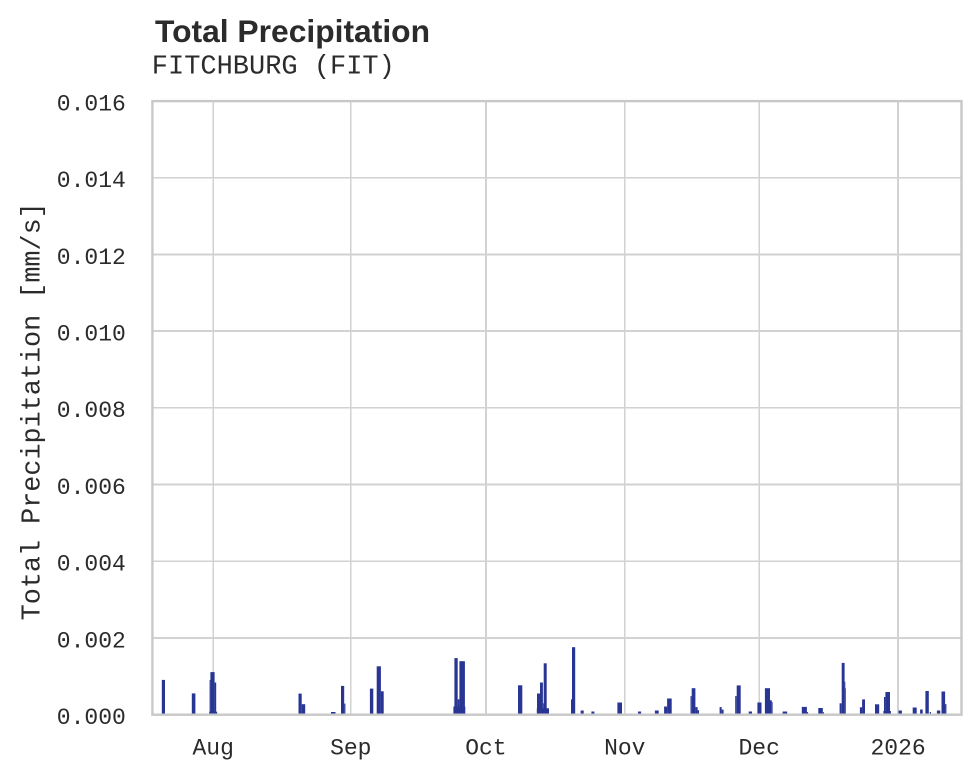  What do you see at coordinates (91, 104) in the screenshot?
I see `svg-text: 0.016` at bounding box center [91, 104].